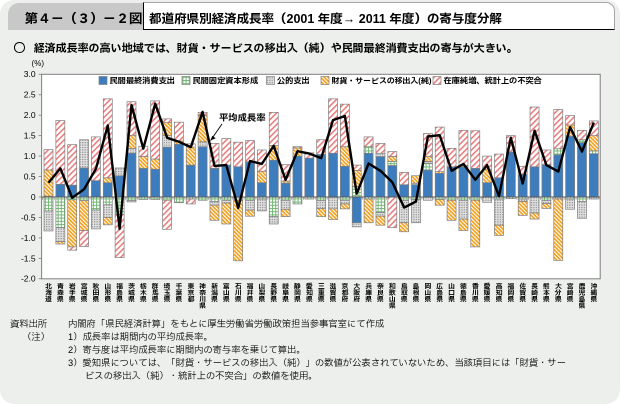 The width and height of the screenshot is (621, 404). What do you see at coordinates (143, 81) in the screenshot?
I see `svg-text: 民間最終消費支出` at bounding box center [143, 81].